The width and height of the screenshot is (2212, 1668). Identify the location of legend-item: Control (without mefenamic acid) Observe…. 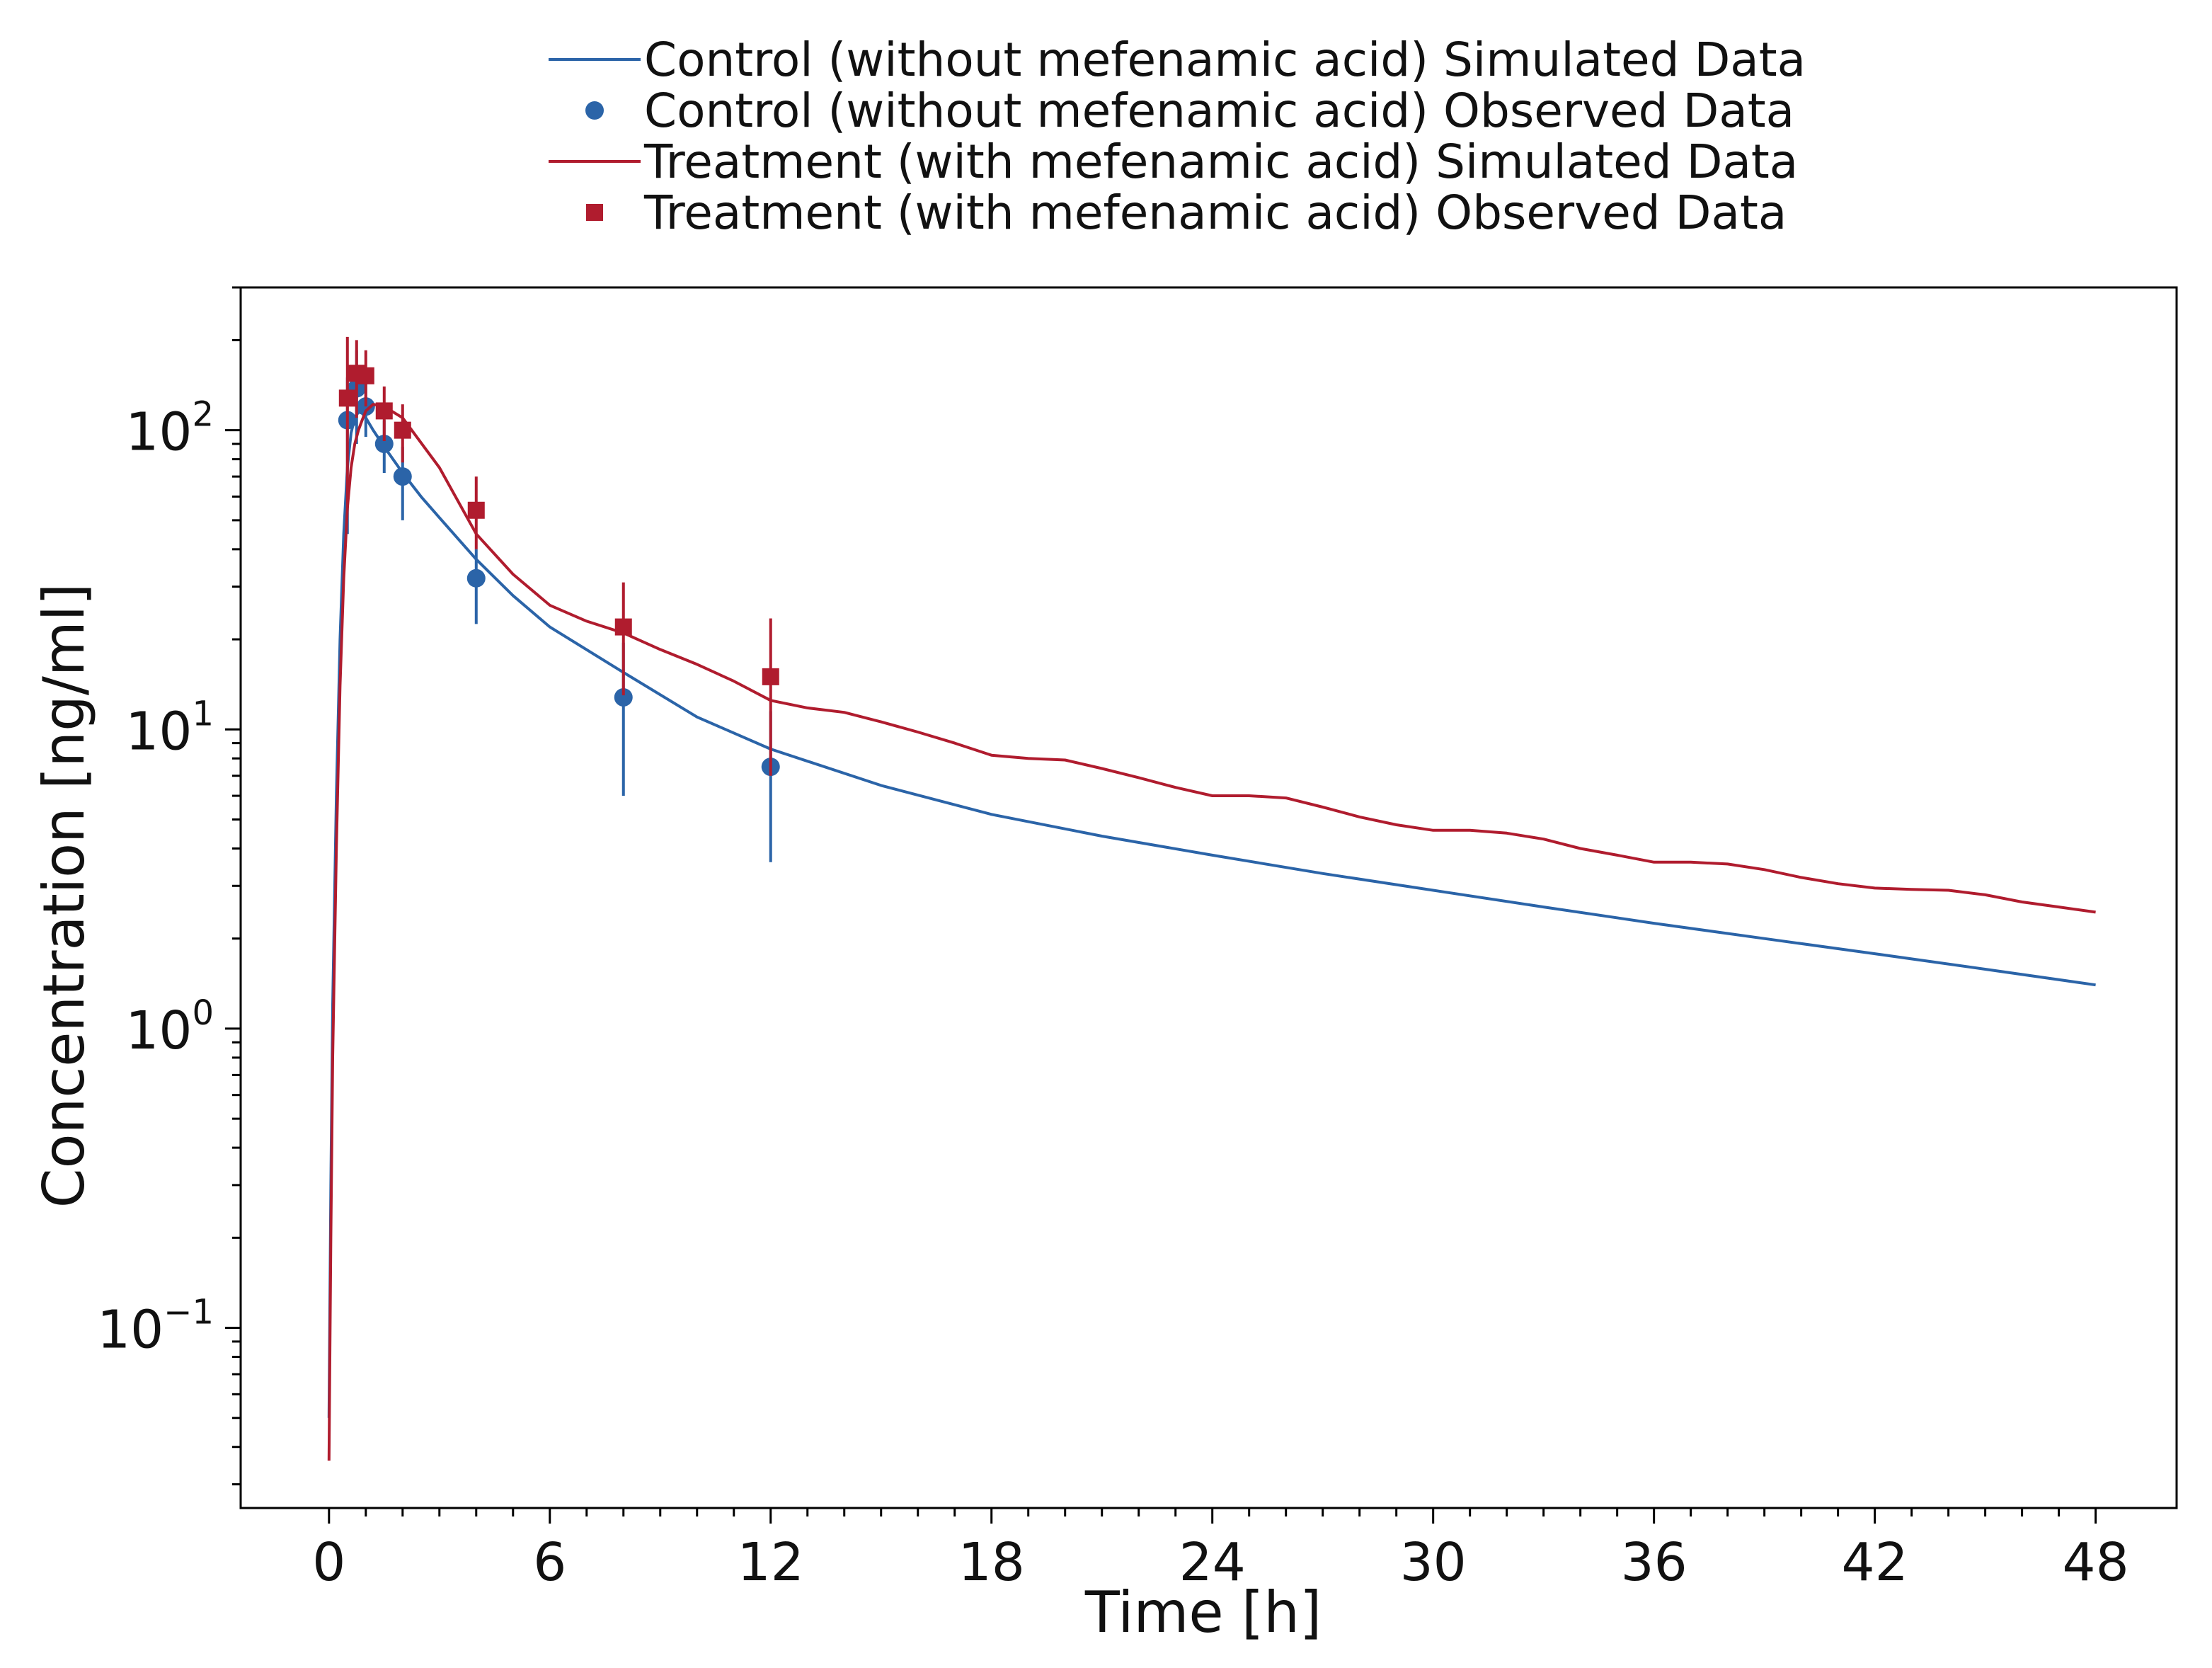
(1189, 111).